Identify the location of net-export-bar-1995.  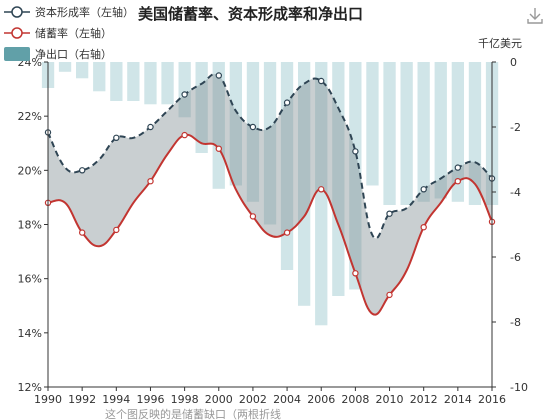
(133, 81).